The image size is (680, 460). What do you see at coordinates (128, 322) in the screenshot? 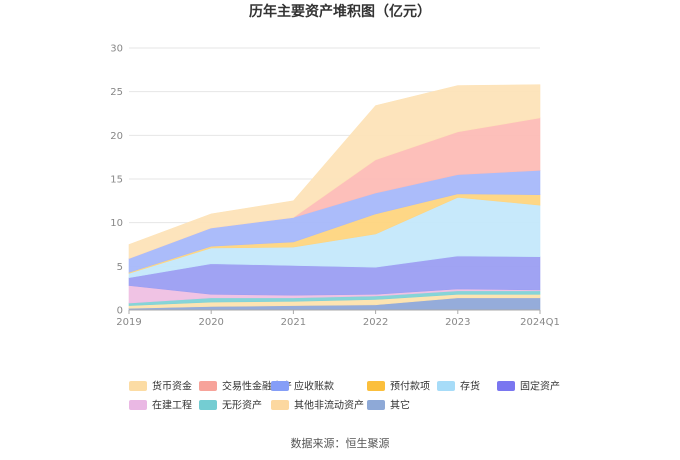
I see `x-tick-label: 2019` at bounding box center [128, 322].